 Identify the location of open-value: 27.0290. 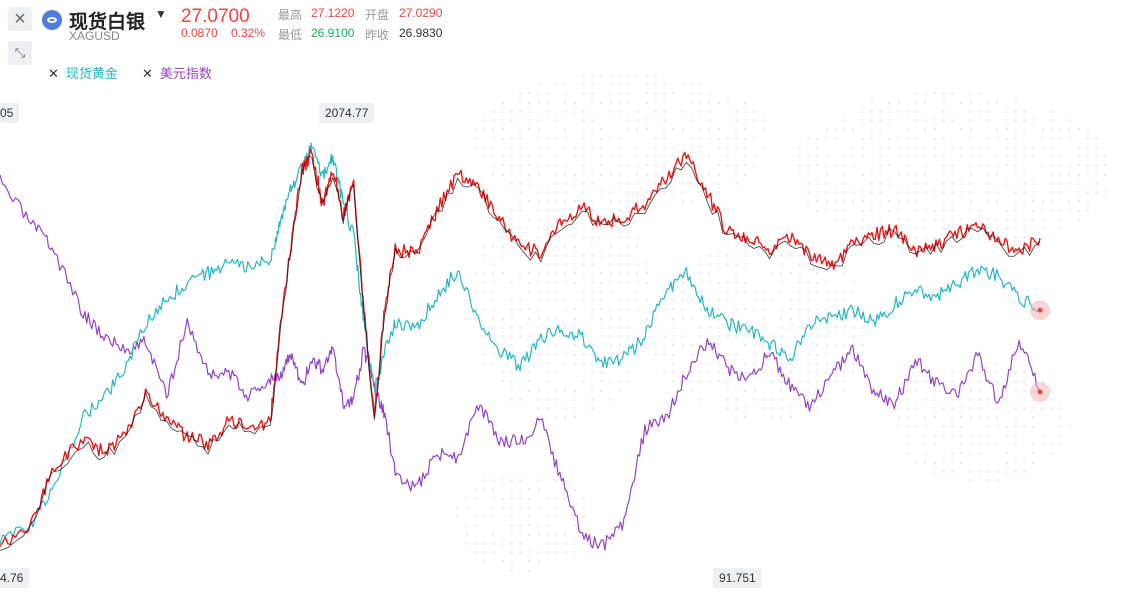
(421, 13).